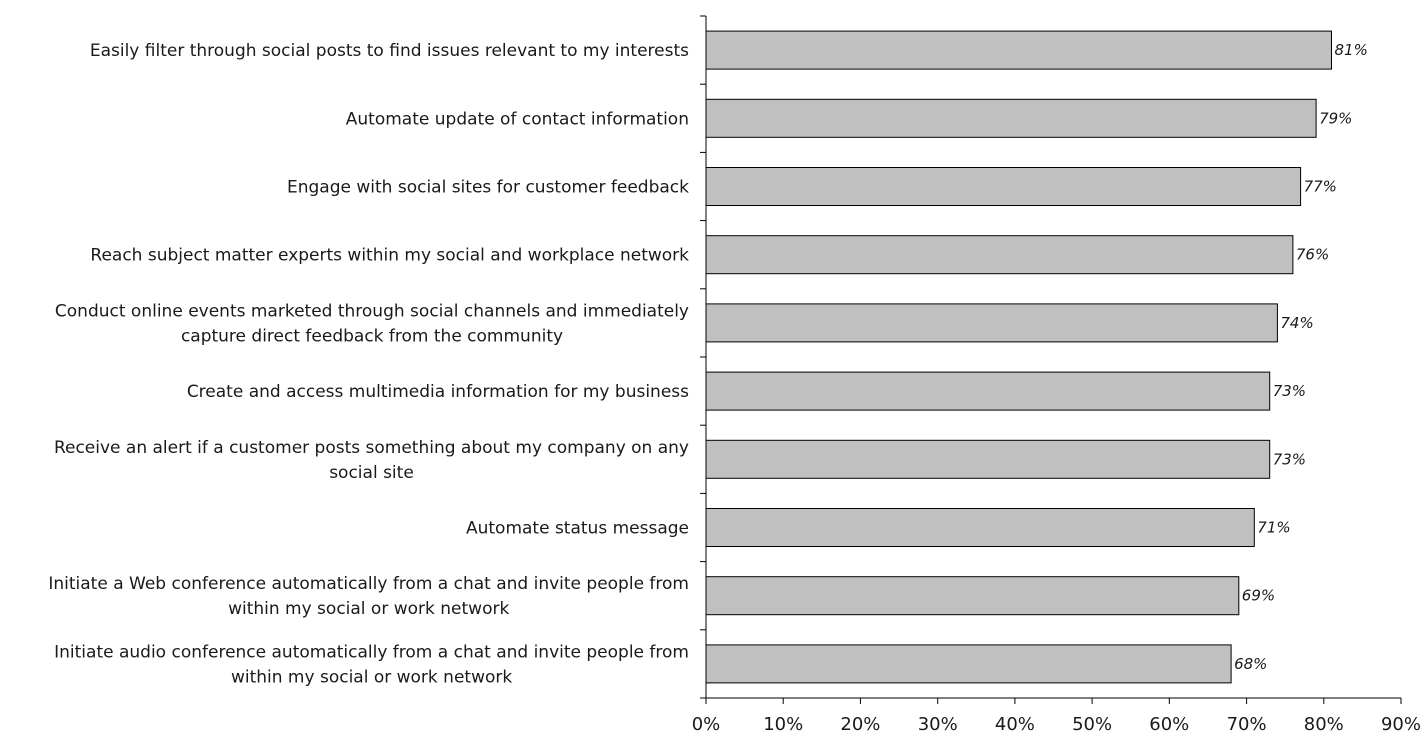 This screenshot has width=1424, height=738. What do you see at coordinates (517, 119) in the screenshot?
I see `category-label: Automate update of contact information` at bounding box center [517, 119].